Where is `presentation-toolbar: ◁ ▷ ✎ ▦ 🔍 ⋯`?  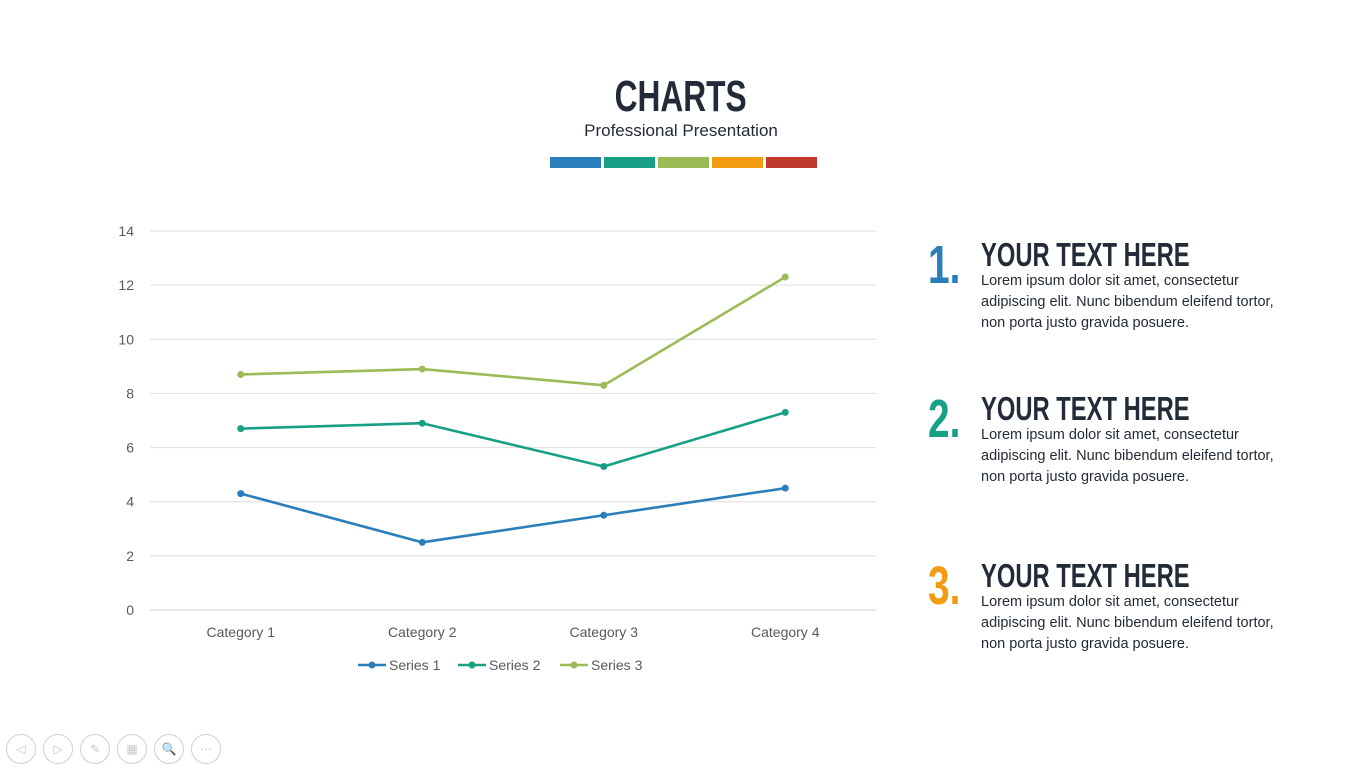
presentation-toolbar: ◁ ▷ ✎ ▦ 🔍 ⋯ is located at coordinates (113, 749).